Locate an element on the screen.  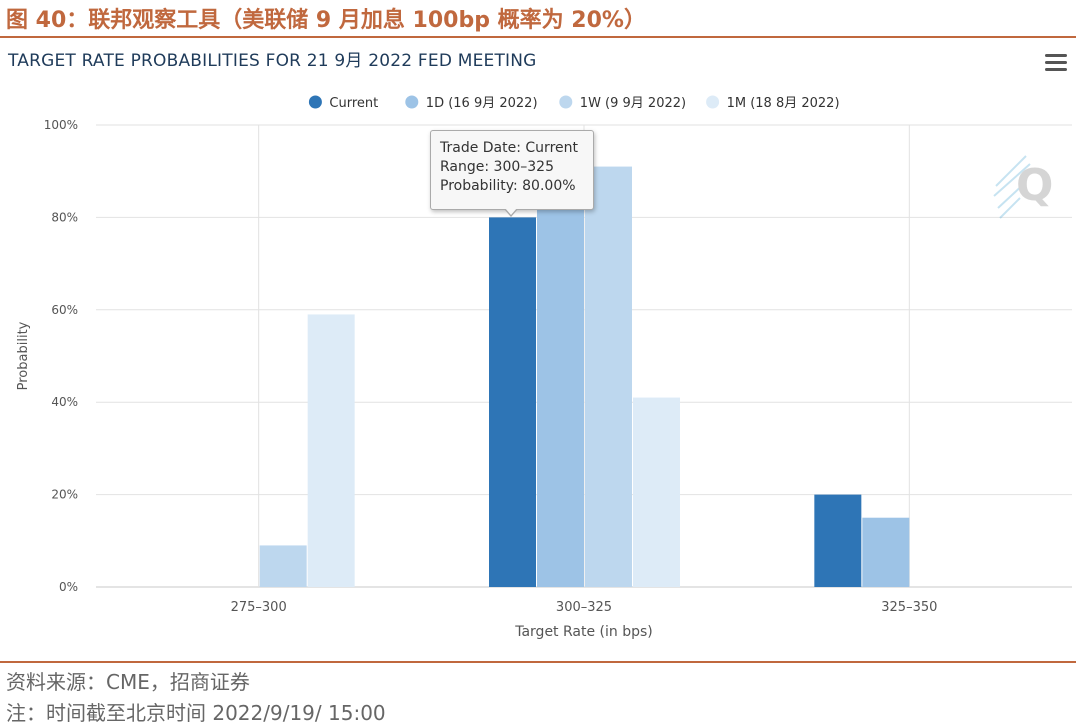
figure-title: 图 40：联邦观察工具（美联储 9 月加息 100bp 概率为 20%） is located at coordinates (326, 20).